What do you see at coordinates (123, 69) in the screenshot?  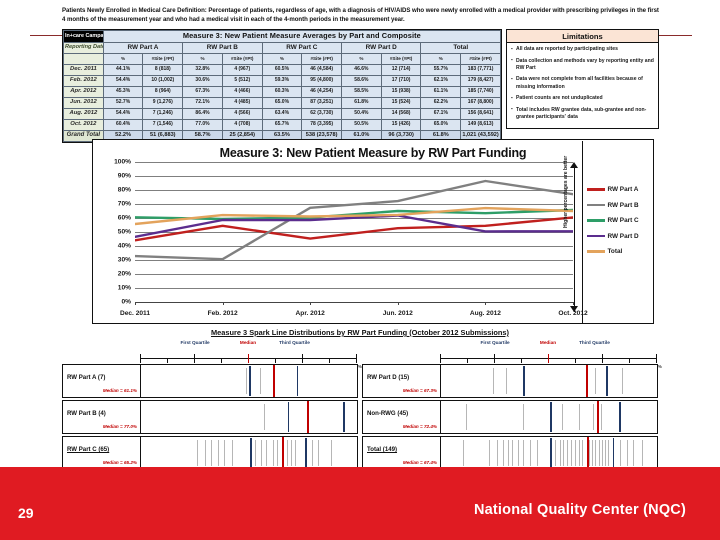 I see `table-cell: 44.1%` at bounding box center [123, 69].